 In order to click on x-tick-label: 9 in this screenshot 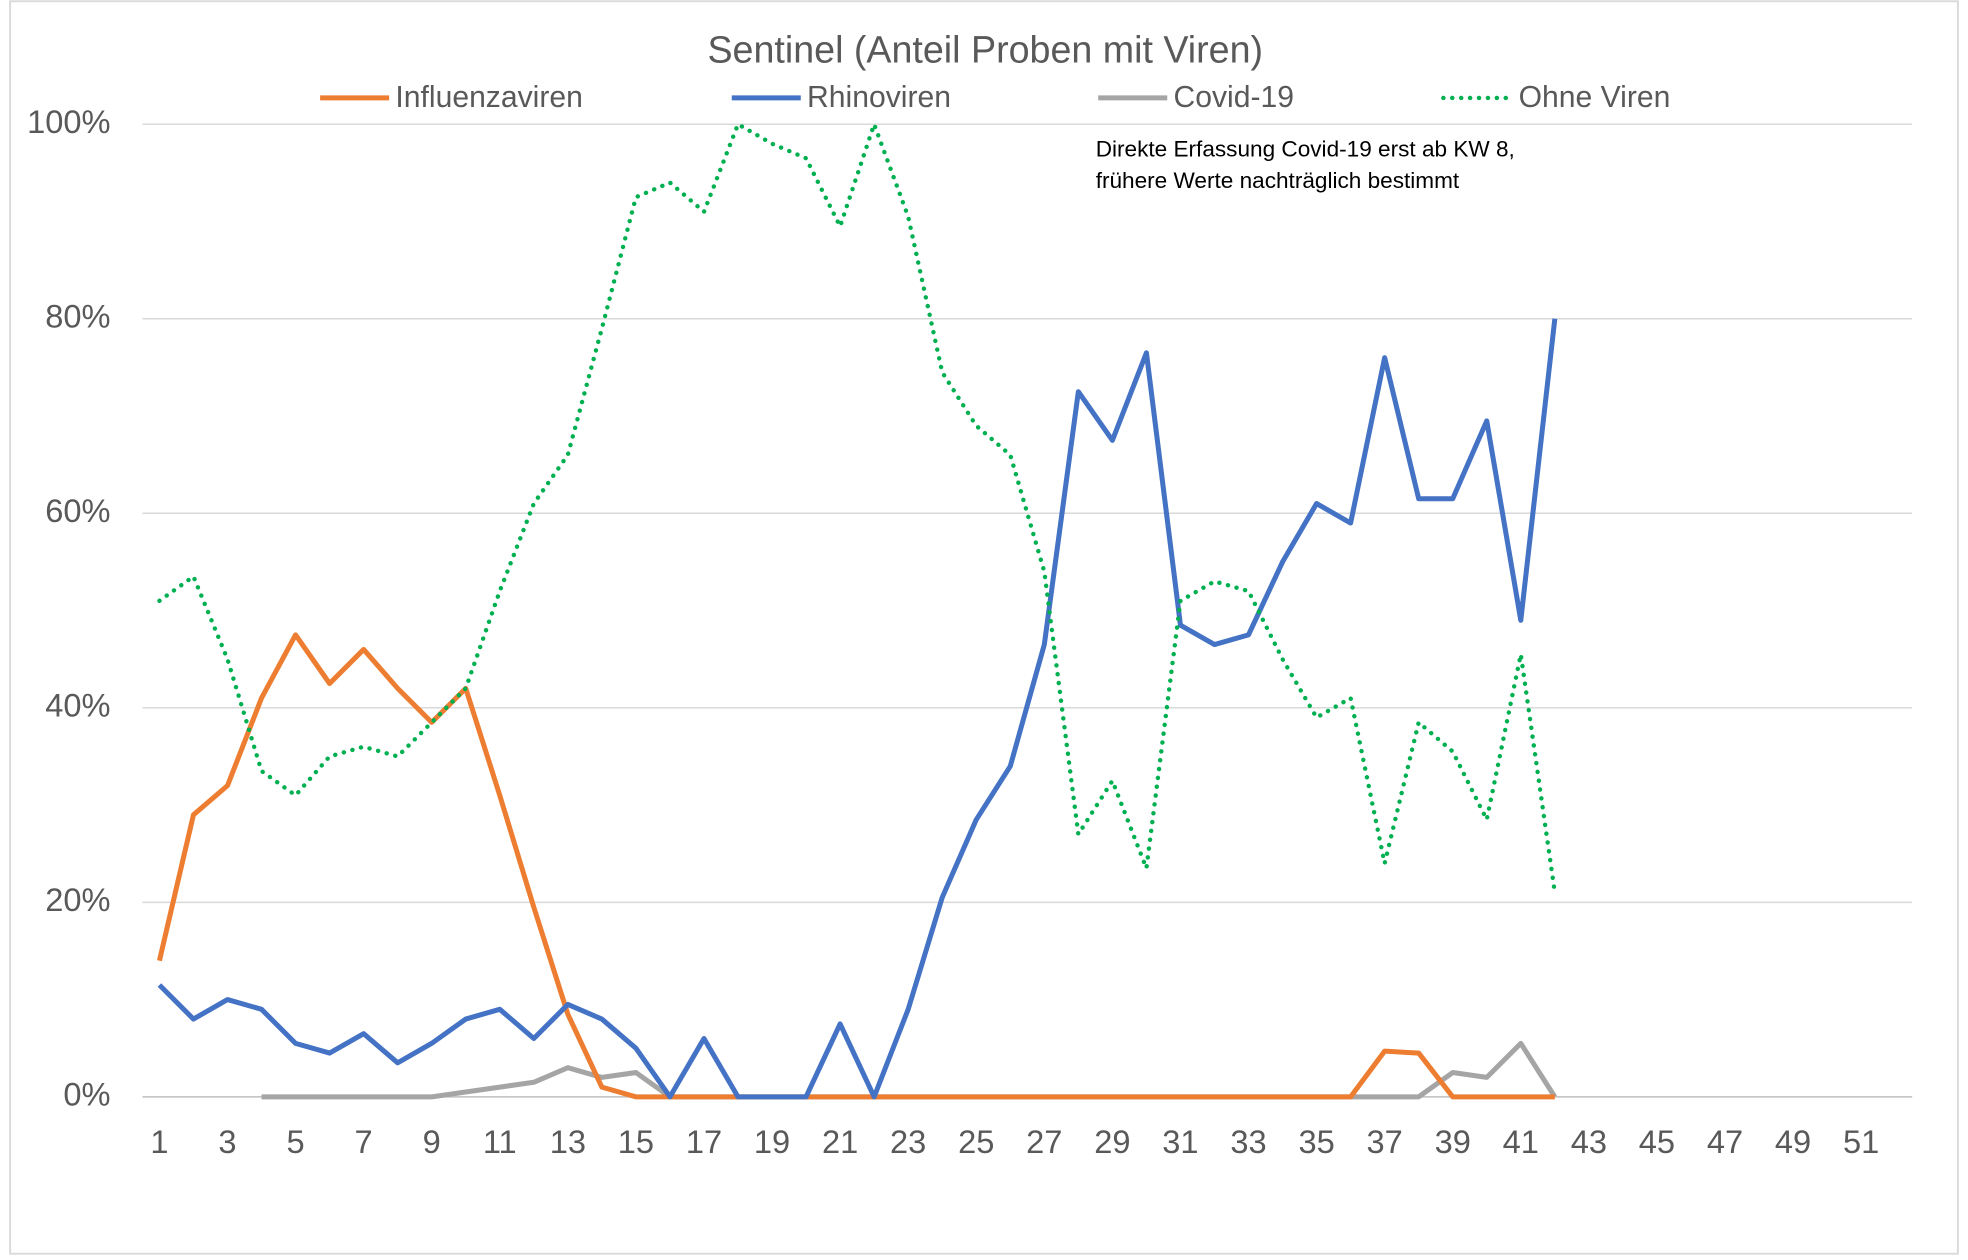, I will do `click(432, 1141)`.